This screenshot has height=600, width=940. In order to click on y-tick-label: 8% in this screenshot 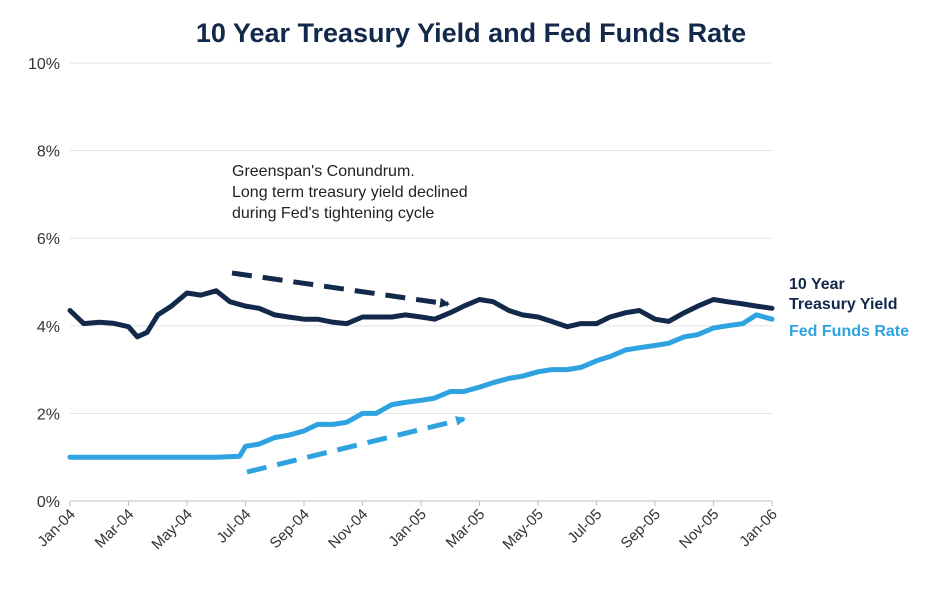, I will do `click(48, 152)`.